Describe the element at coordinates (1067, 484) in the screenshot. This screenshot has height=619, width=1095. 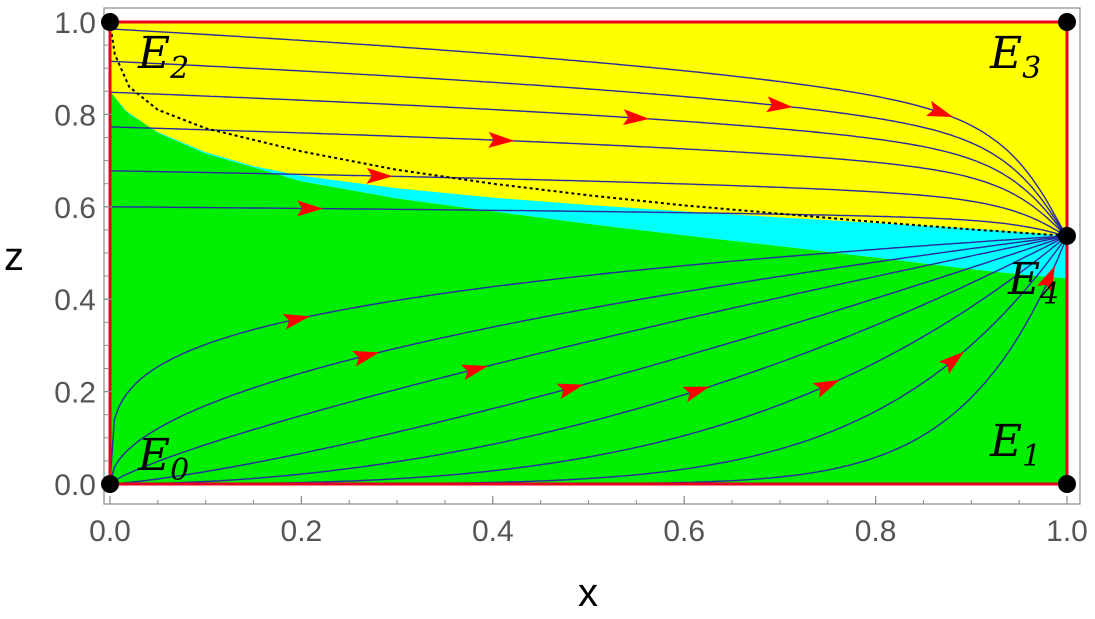
I see `equilibrium-point-e1` at that location.